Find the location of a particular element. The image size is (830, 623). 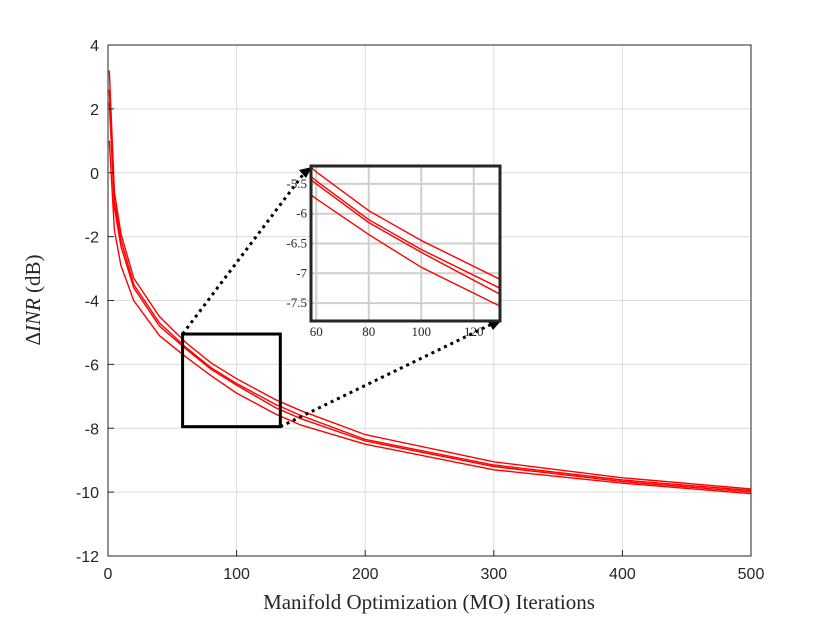

y-tick-label: -10 is located at coordinates (87, 493).